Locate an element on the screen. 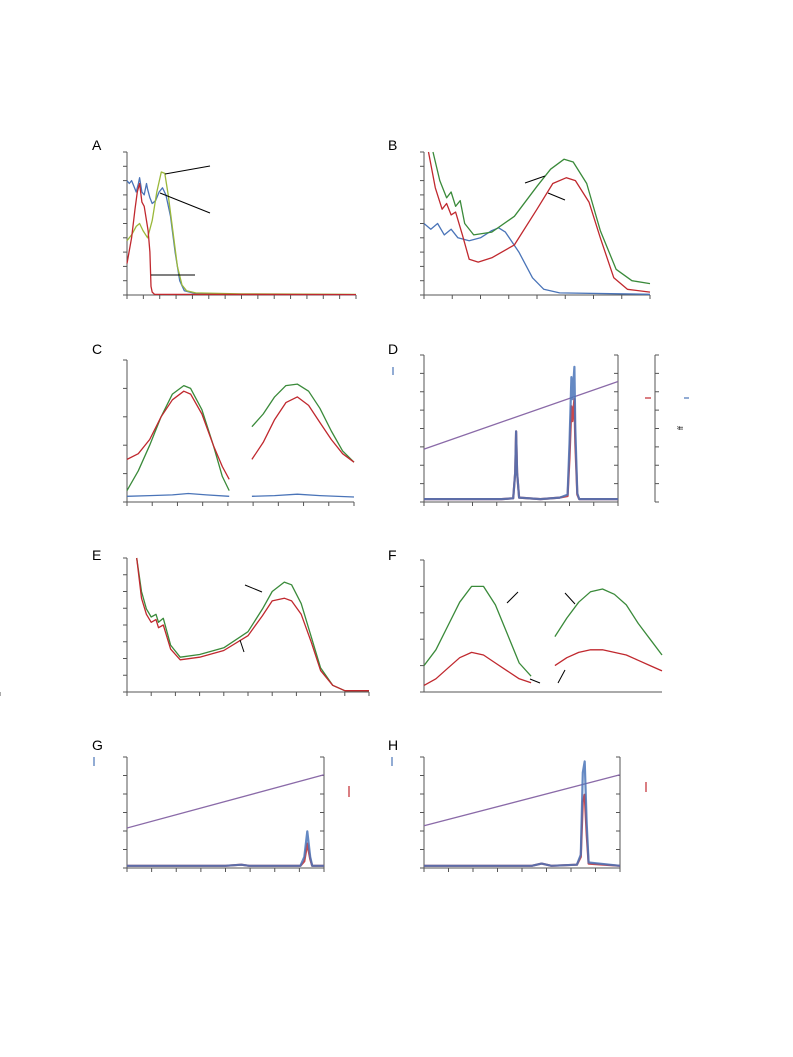  panel-e is located at coordinates (246, 626).